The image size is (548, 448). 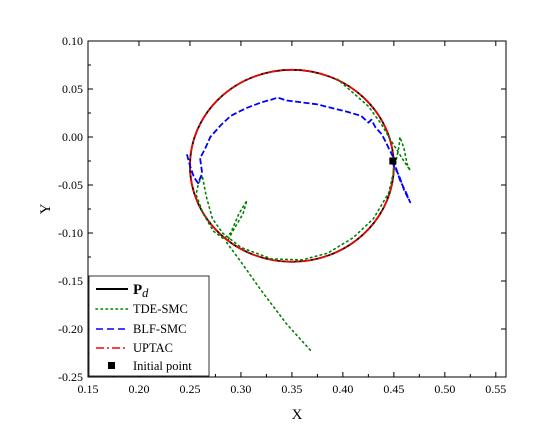 I want to click on y-tick-label: -0.20, so click(x=70, y=329).